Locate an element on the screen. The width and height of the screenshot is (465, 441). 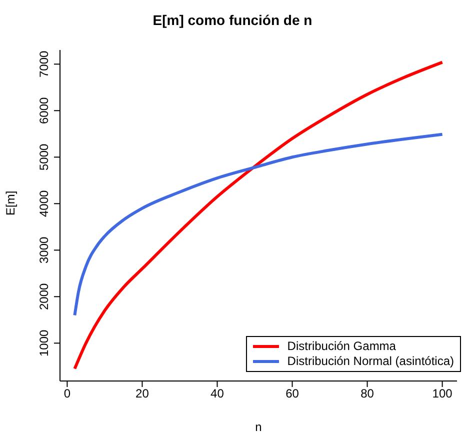
legend-label: Distribución Gamma is located at coordinates (341, 346).